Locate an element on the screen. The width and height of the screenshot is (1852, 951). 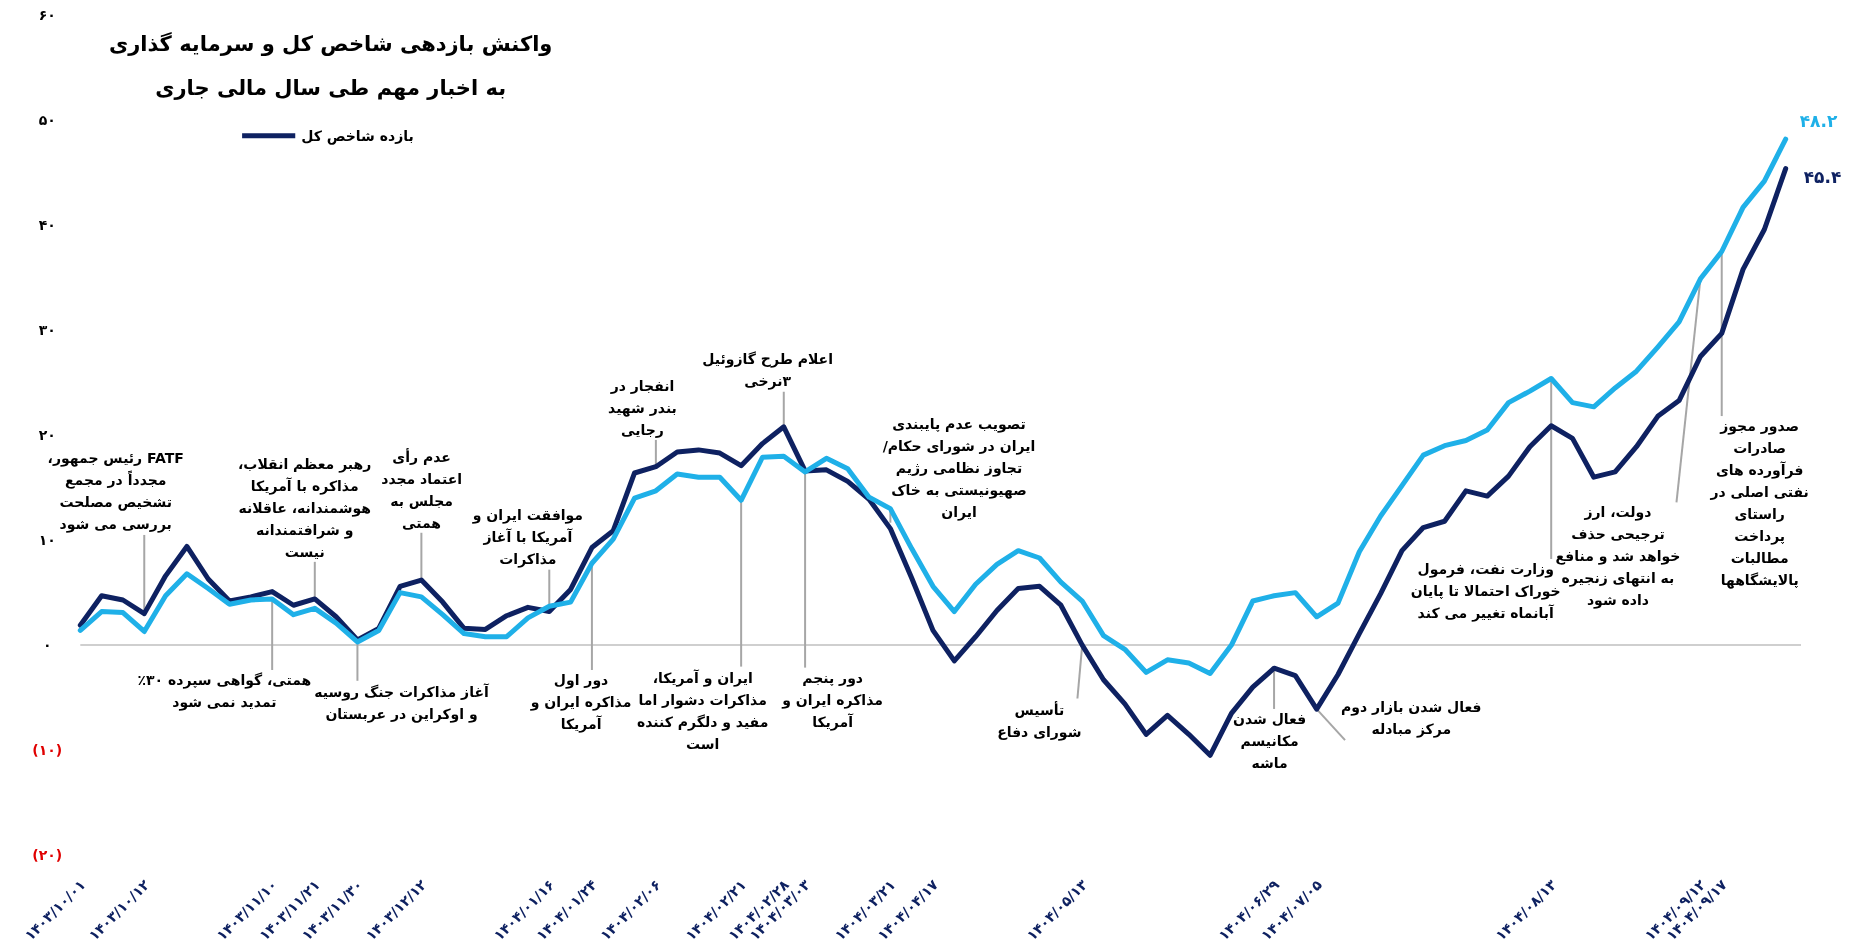
legend-label: بازده شاخص کل is located at coordinates (357, 136).